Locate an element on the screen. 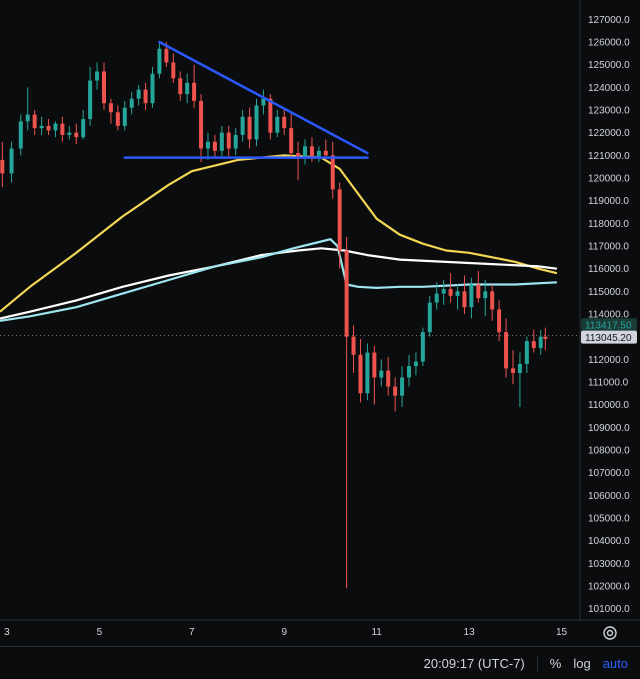  y-tick-label: 122000.0 is located at coordinates (609, 133).